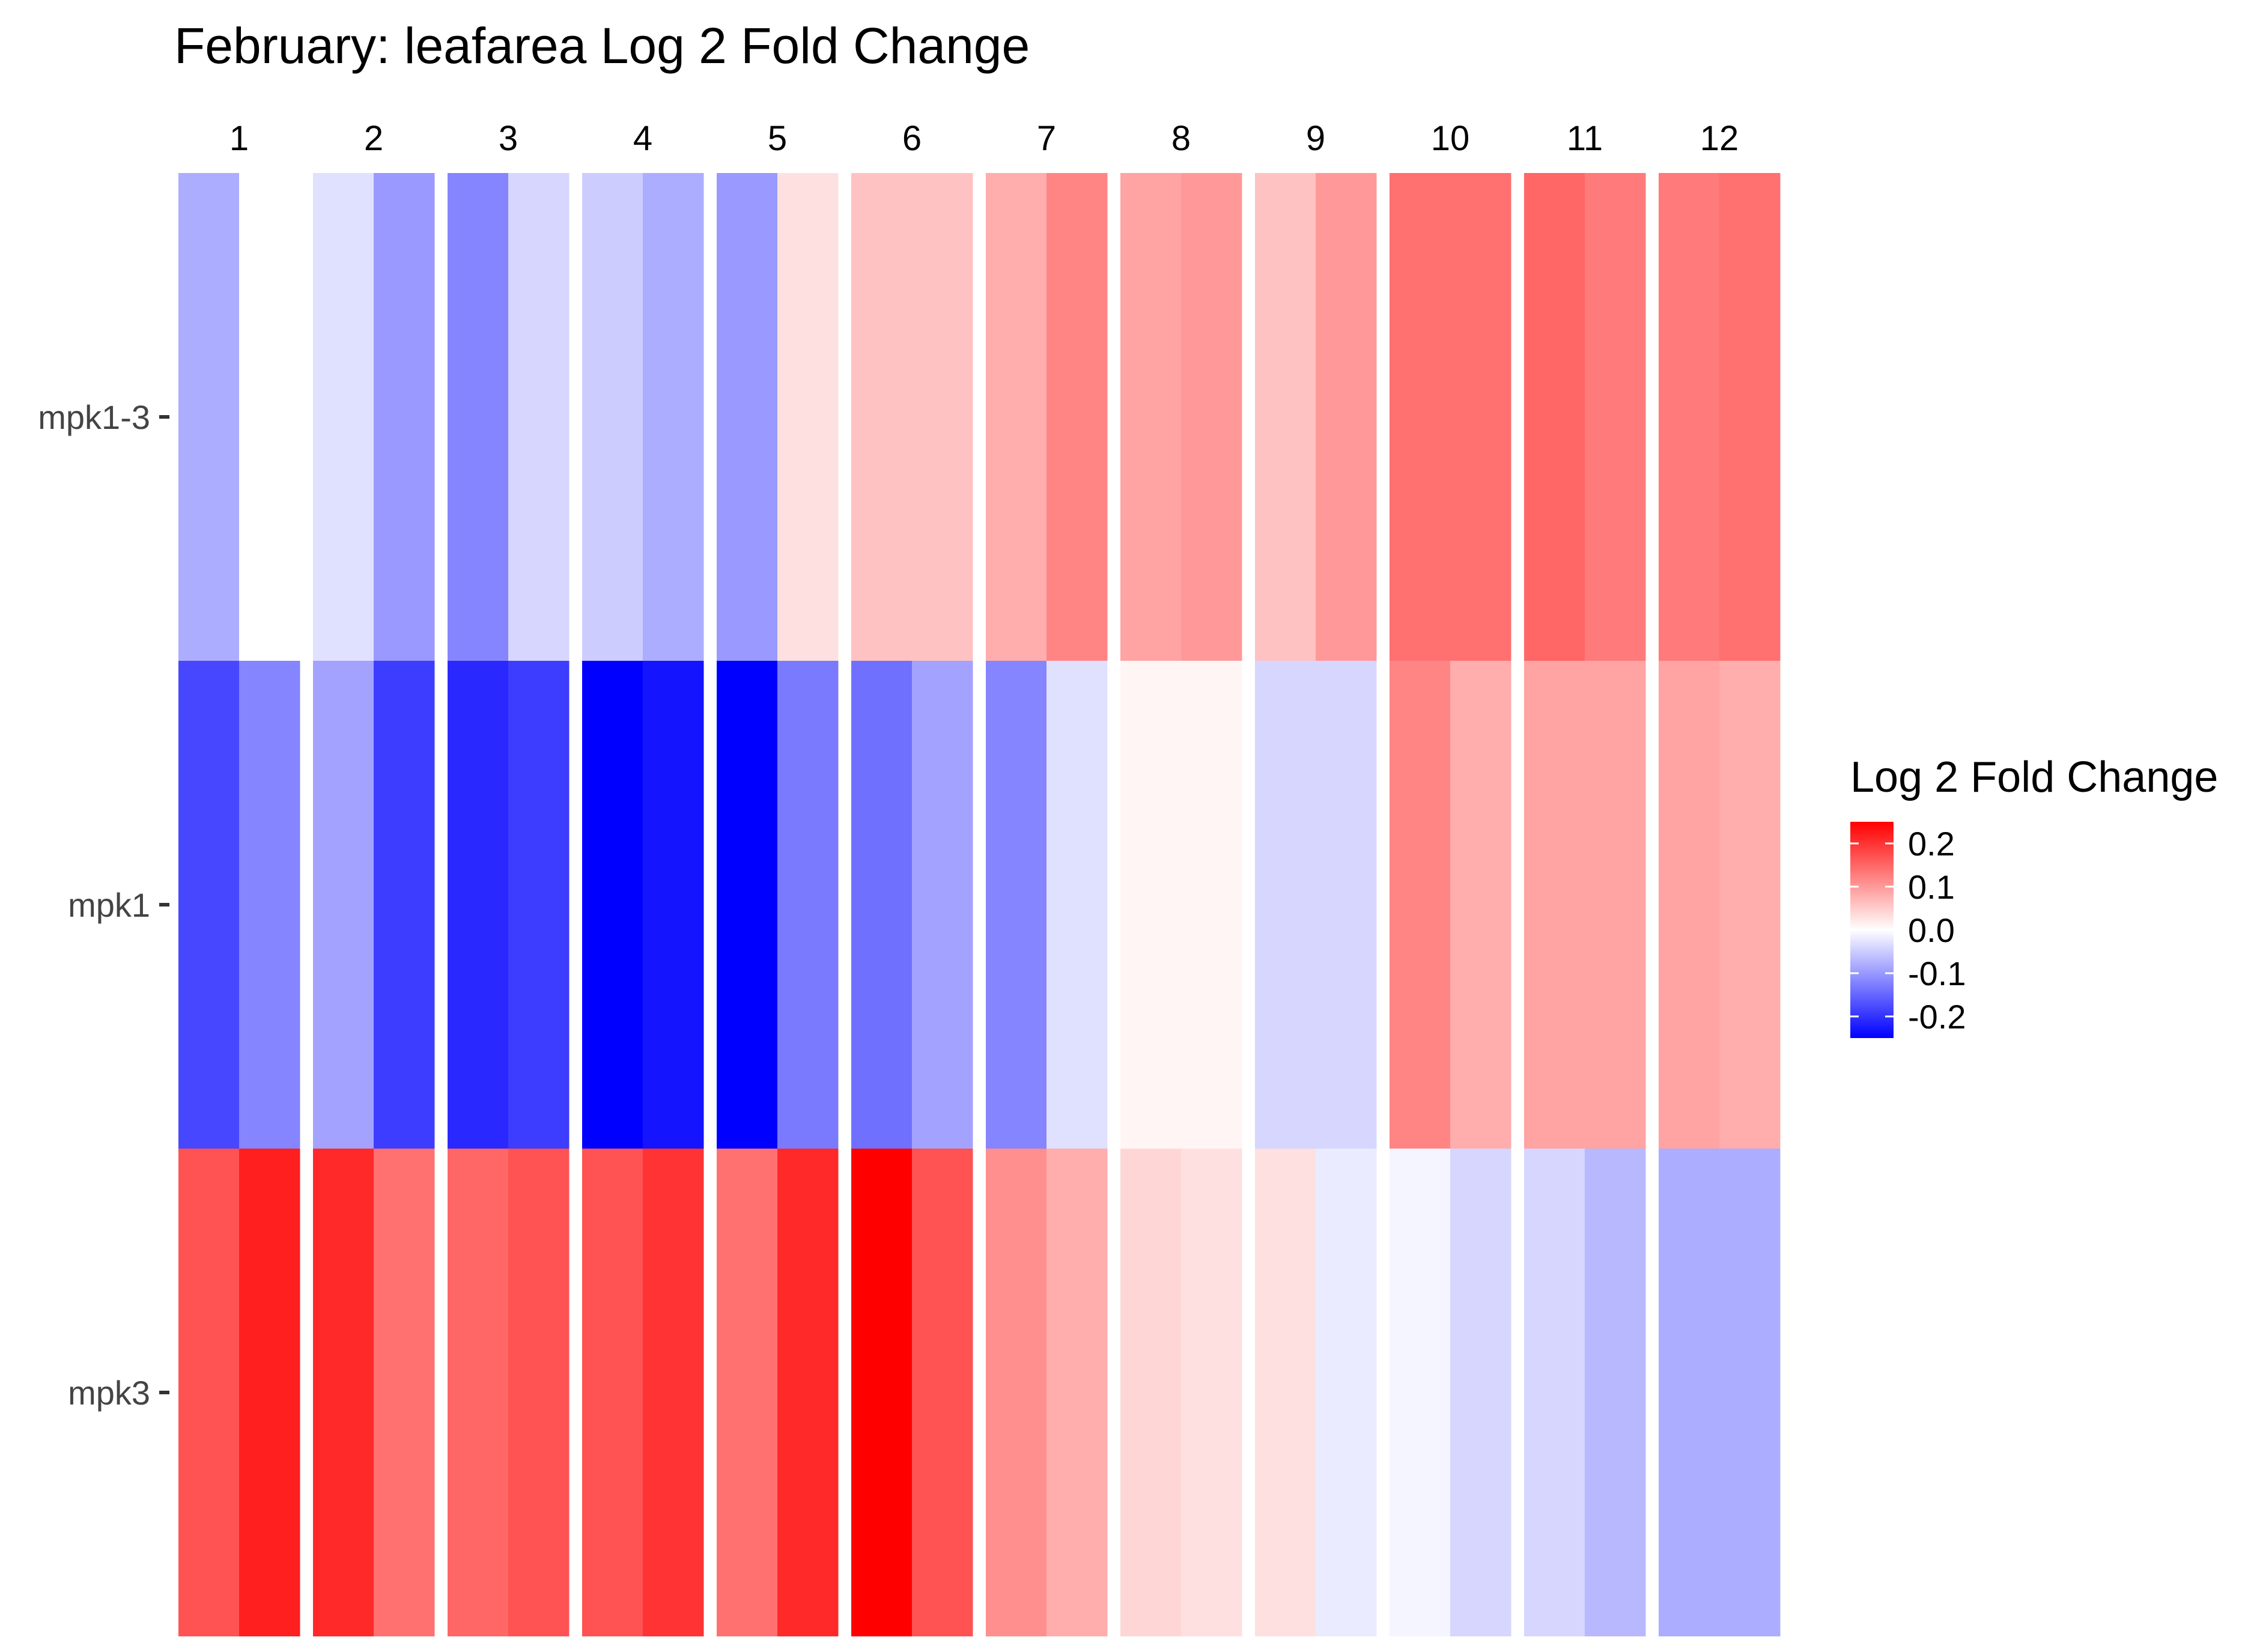 Image resolution: width=2260 pixels, height=1652 pixels. I want to click on row-labels: mpk1-3 mpk1 mpk3, so click(103, 905).